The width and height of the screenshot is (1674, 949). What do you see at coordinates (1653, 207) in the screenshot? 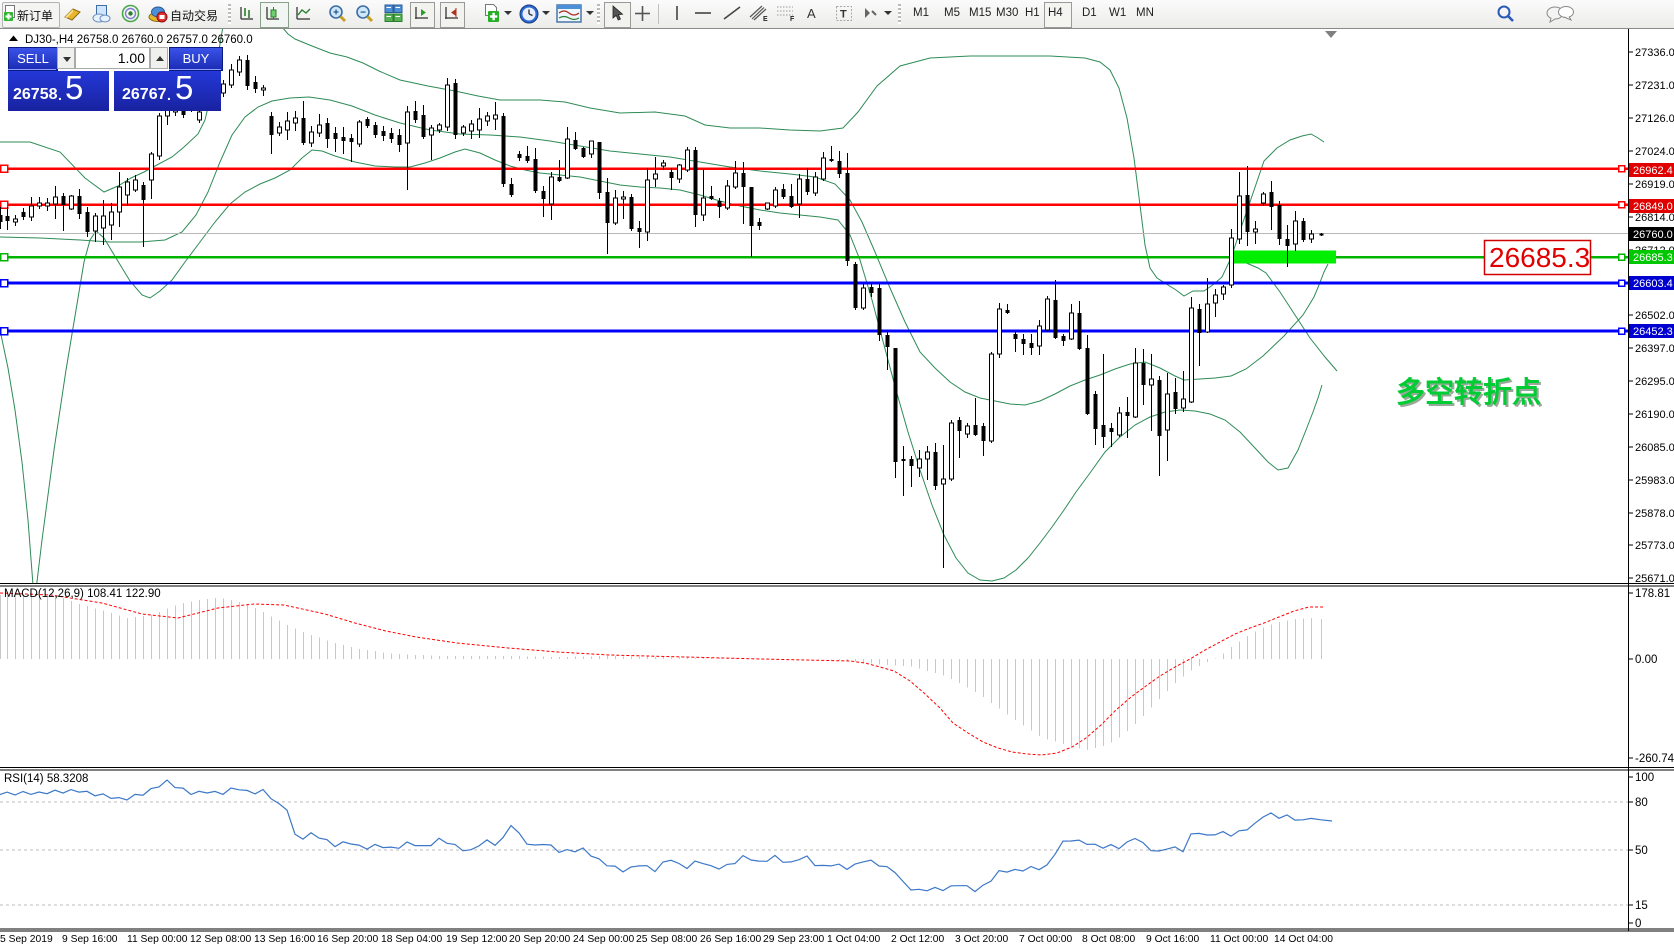
I see `svg-text: 26849.0` at bounding box center [1653, 207].